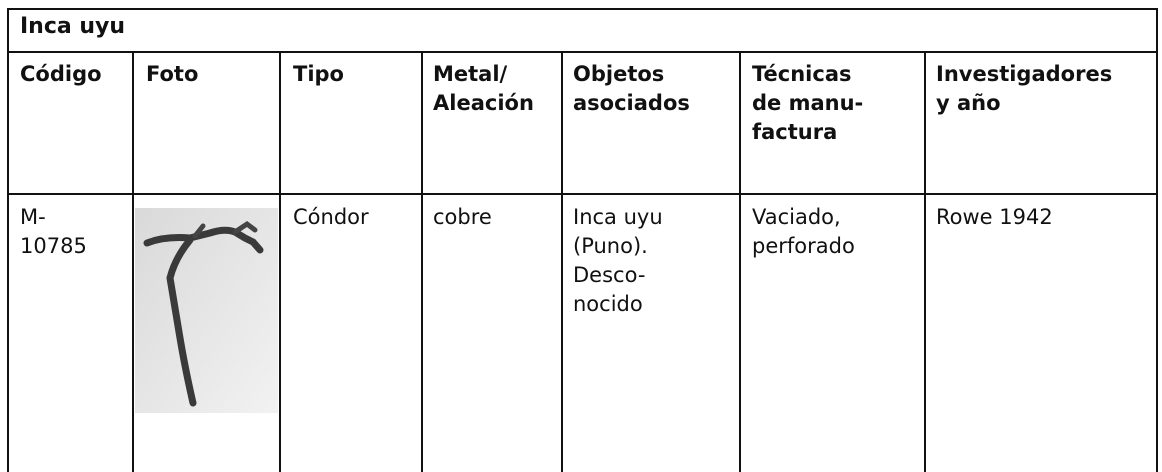 This screenshot has width=1162, height=472. Describe the element at coordinates (631, 103) in the screenshot. I see `text: asociados` at that location.